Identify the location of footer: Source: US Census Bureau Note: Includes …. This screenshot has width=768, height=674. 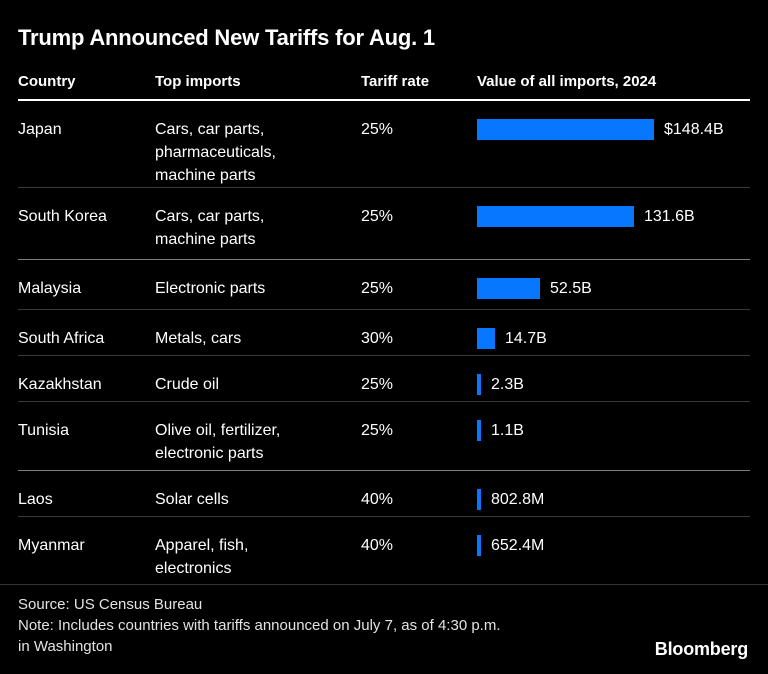
(384, 620).